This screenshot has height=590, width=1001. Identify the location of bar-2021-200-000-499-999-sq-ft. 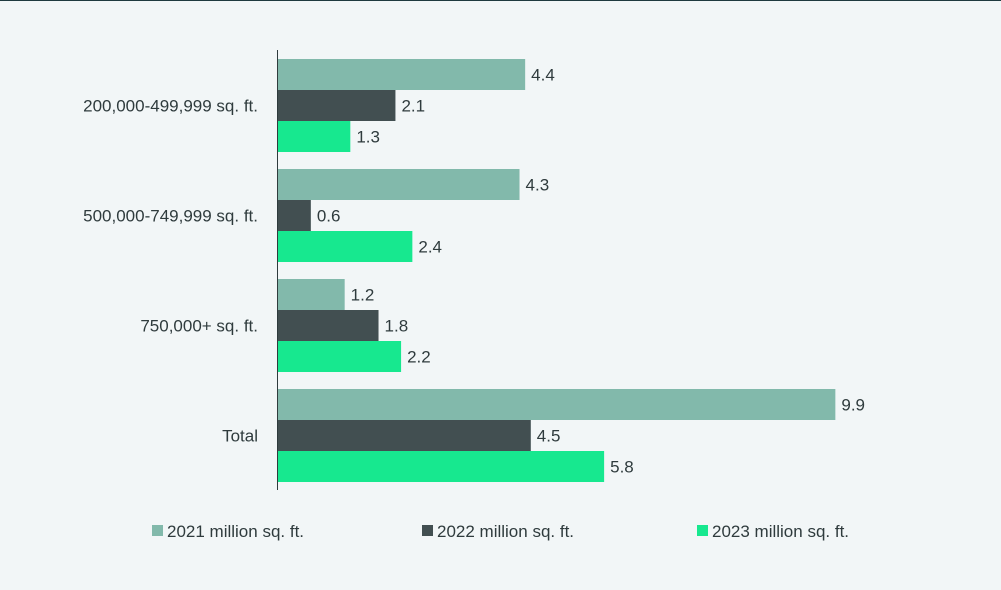
(401, 74).